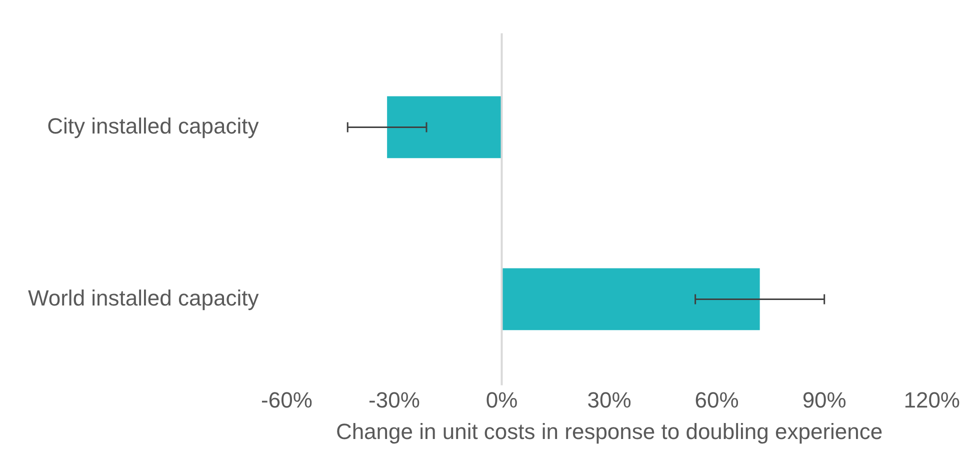 The image size is (967, 454). Describe the element at coordinates (394, 399) in the screenshot. I see `x-tick-label: -30%` at that location.